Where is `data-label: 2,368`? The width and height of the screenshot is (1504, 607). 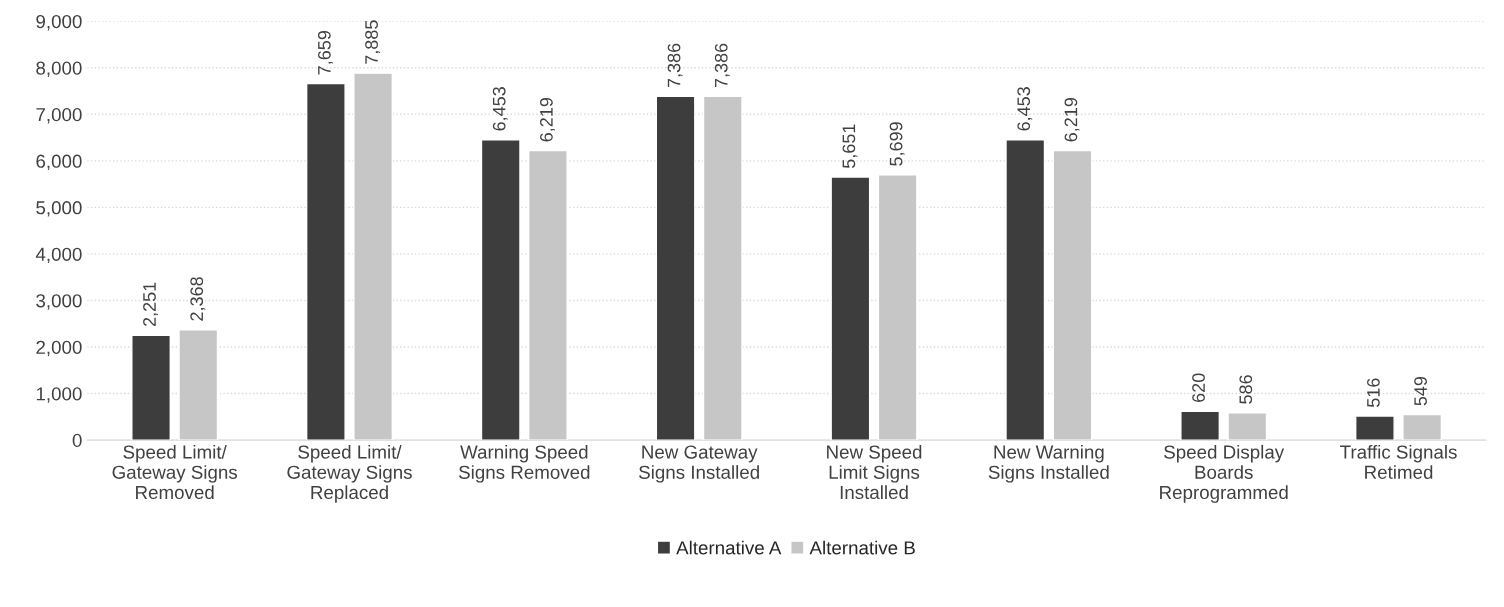
data-label: 2,368 is located at coordinates (198, 299).